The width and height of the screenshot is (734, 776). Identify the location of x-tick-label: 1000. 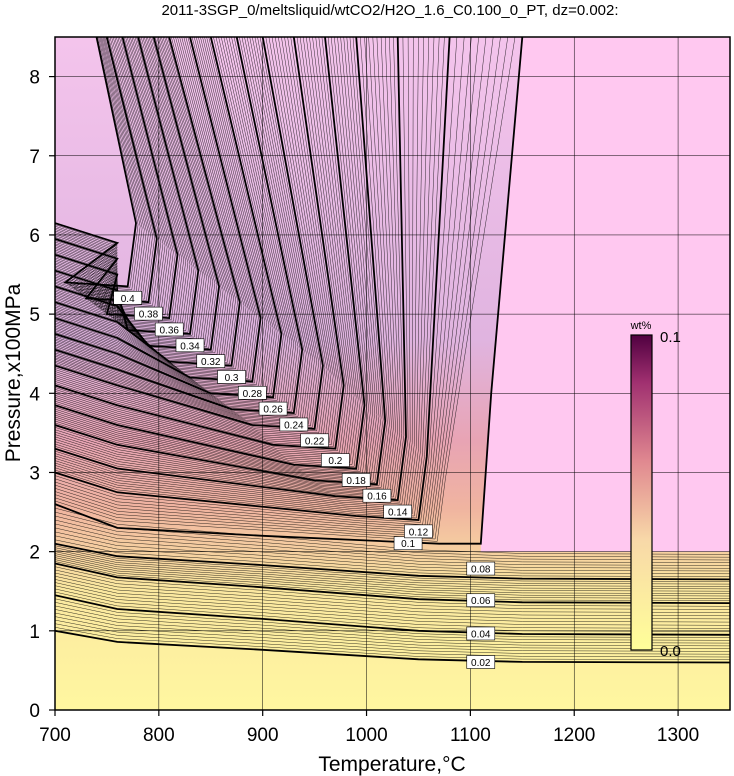
(366, 735).